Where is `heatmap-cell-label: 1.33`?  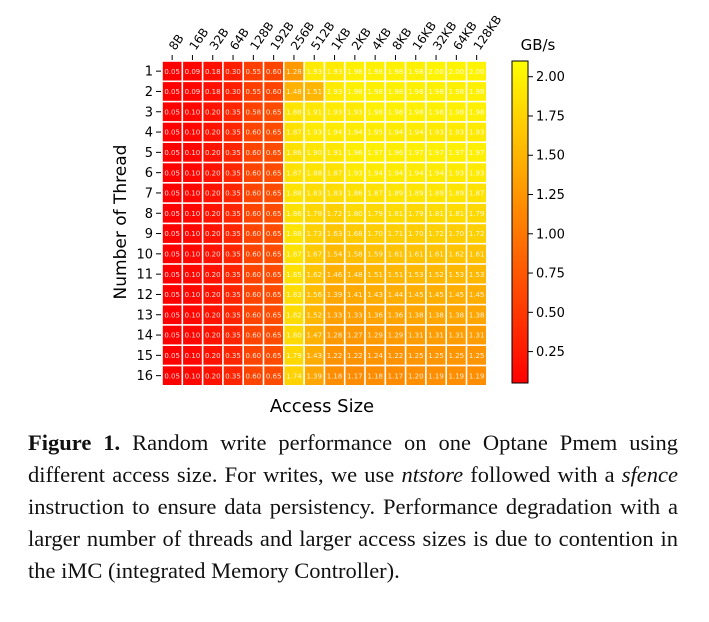
heatmap-cell-label: 1.33 is located at coordinates (335, 315).